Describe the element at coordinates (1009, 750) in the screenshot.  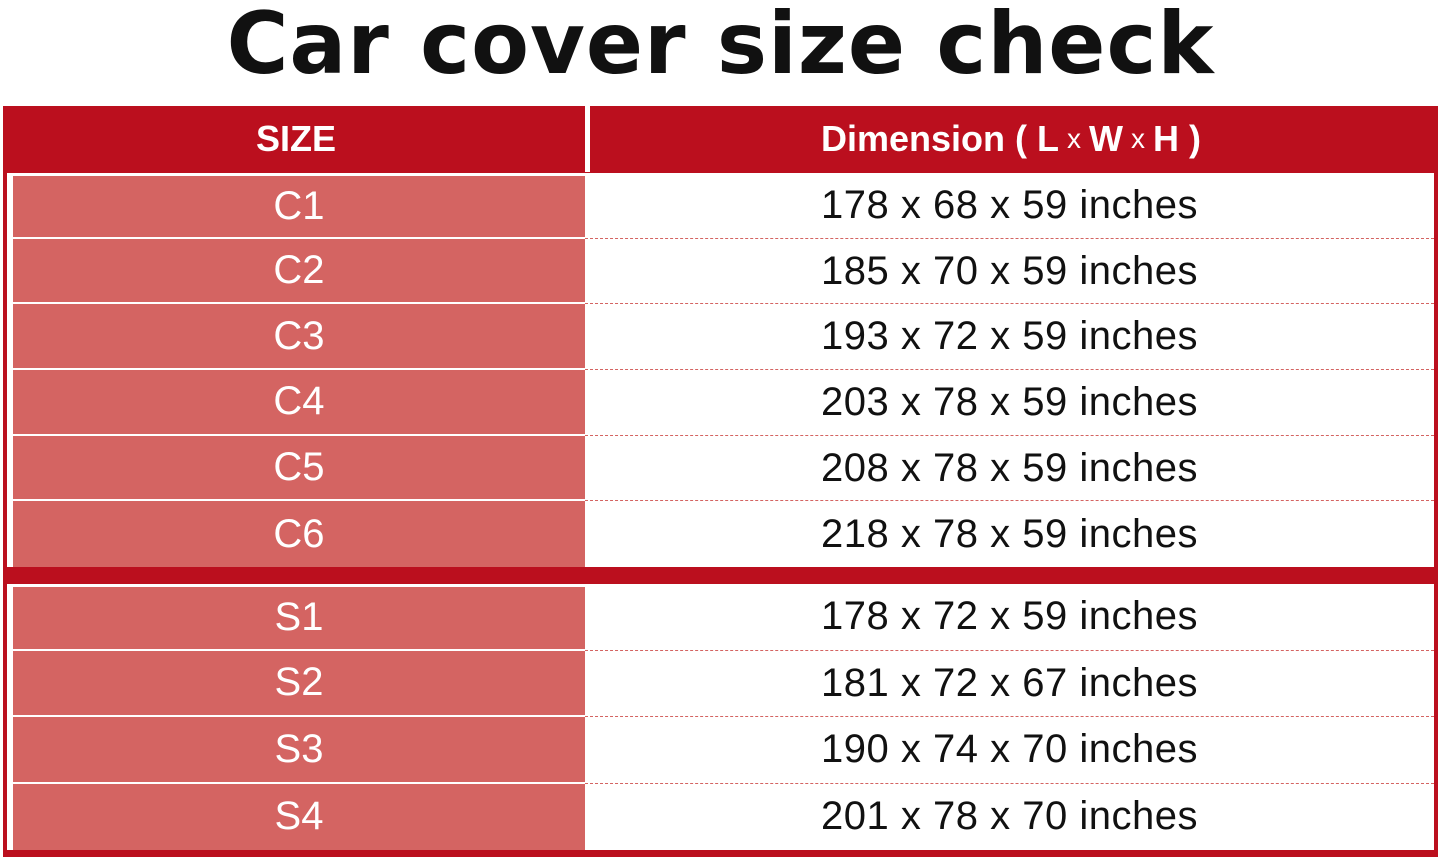
I see `dimension-cell: 190 x 74 x 70 inches` at that location.